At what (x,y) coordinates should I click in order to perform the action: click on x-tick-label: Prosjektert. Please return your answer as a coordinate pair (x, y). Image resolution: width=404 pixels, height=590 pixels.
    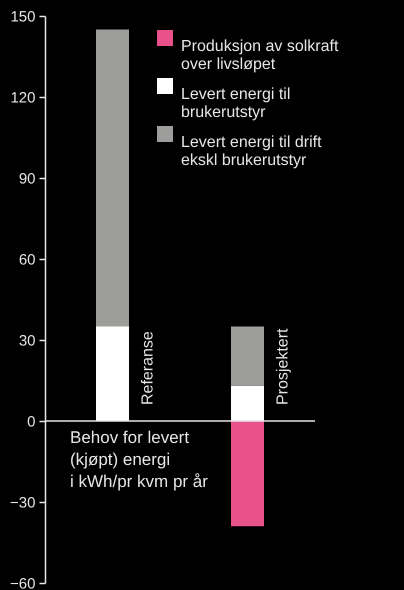
    Looking at the image, I should click on (283, 366).